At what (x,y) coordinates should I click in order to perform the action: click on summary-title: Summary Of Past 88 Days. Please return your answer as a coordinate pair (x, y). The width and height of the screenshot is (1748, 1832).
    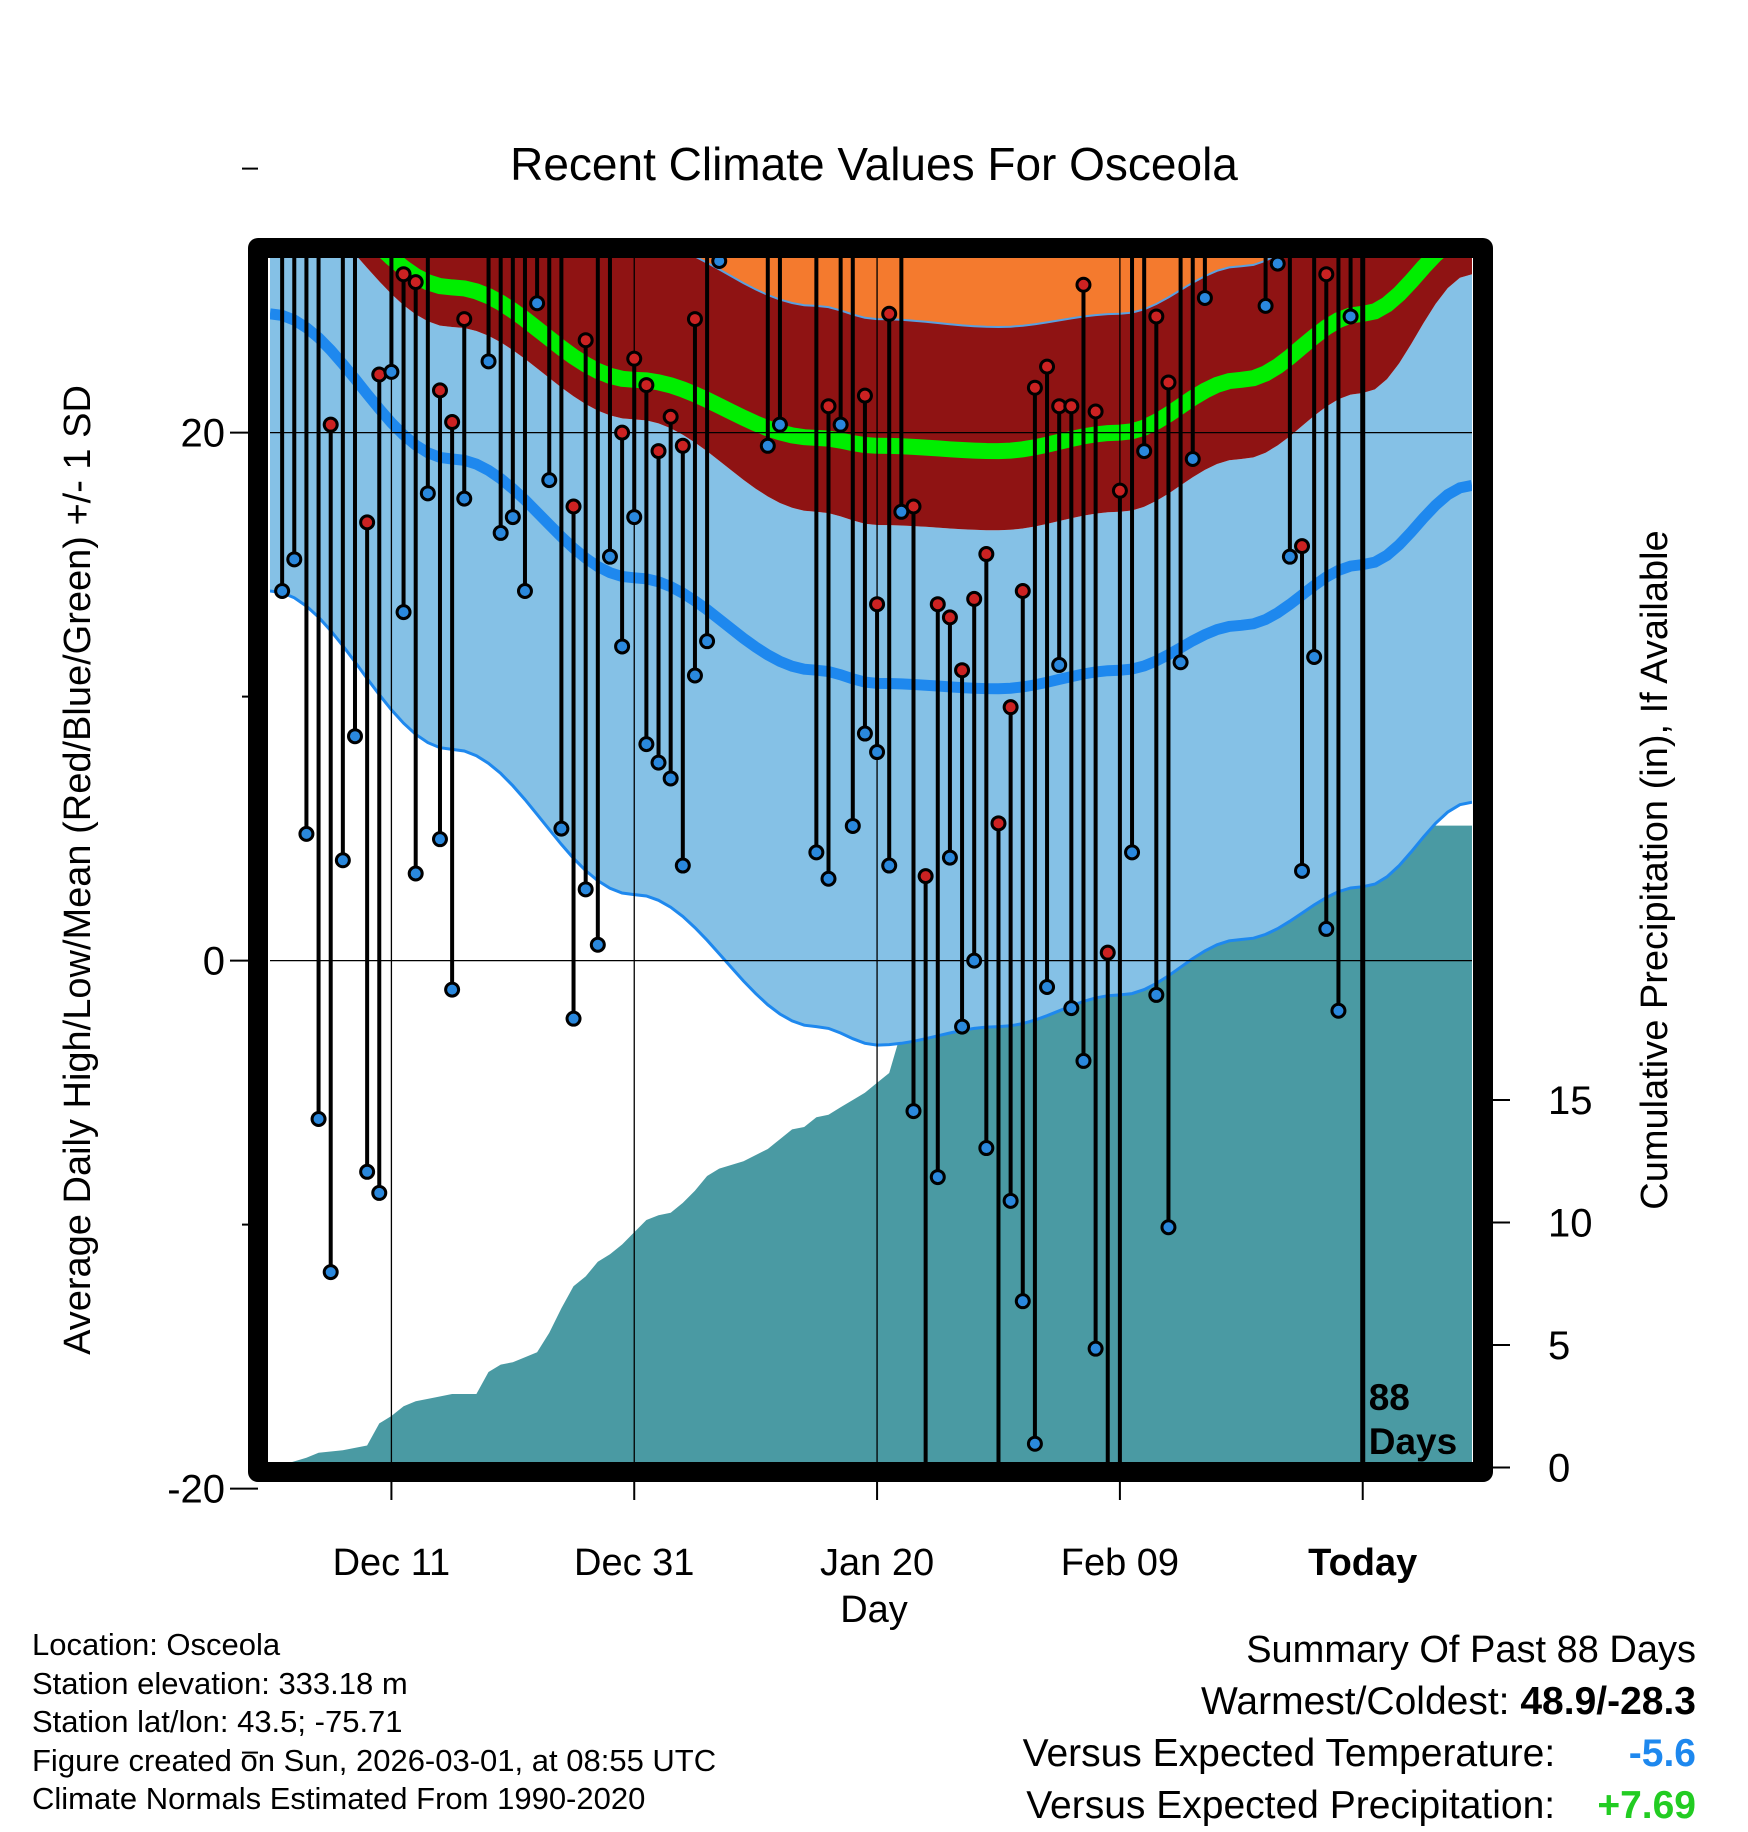
    Looking at the image, I should click on (1471, 1650).